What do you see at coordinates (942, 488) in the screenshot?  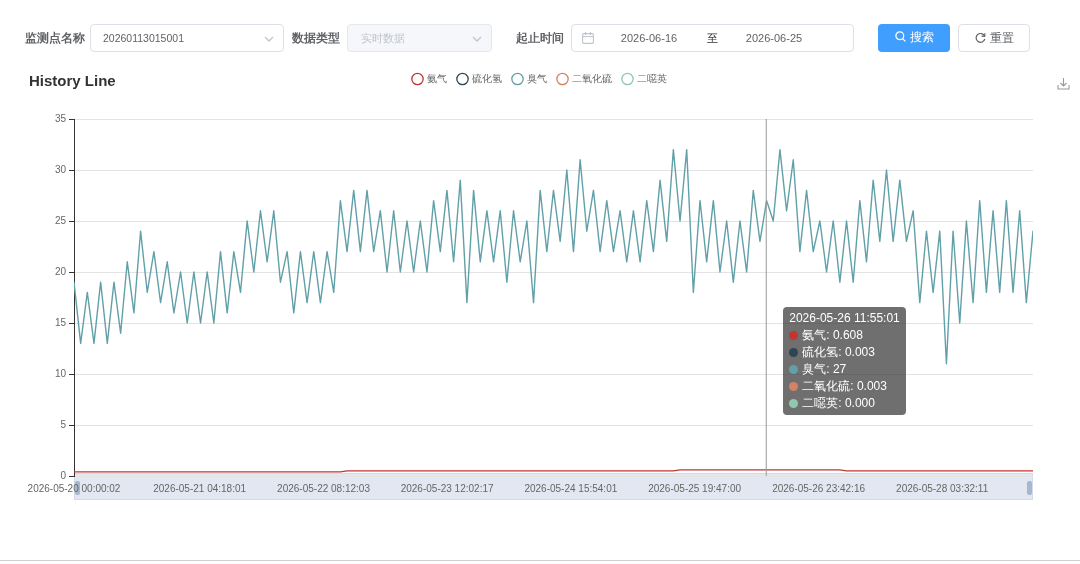 I see `x-tick-label: 2026-05-28 03:32:11` at bounding box center [942, 488].